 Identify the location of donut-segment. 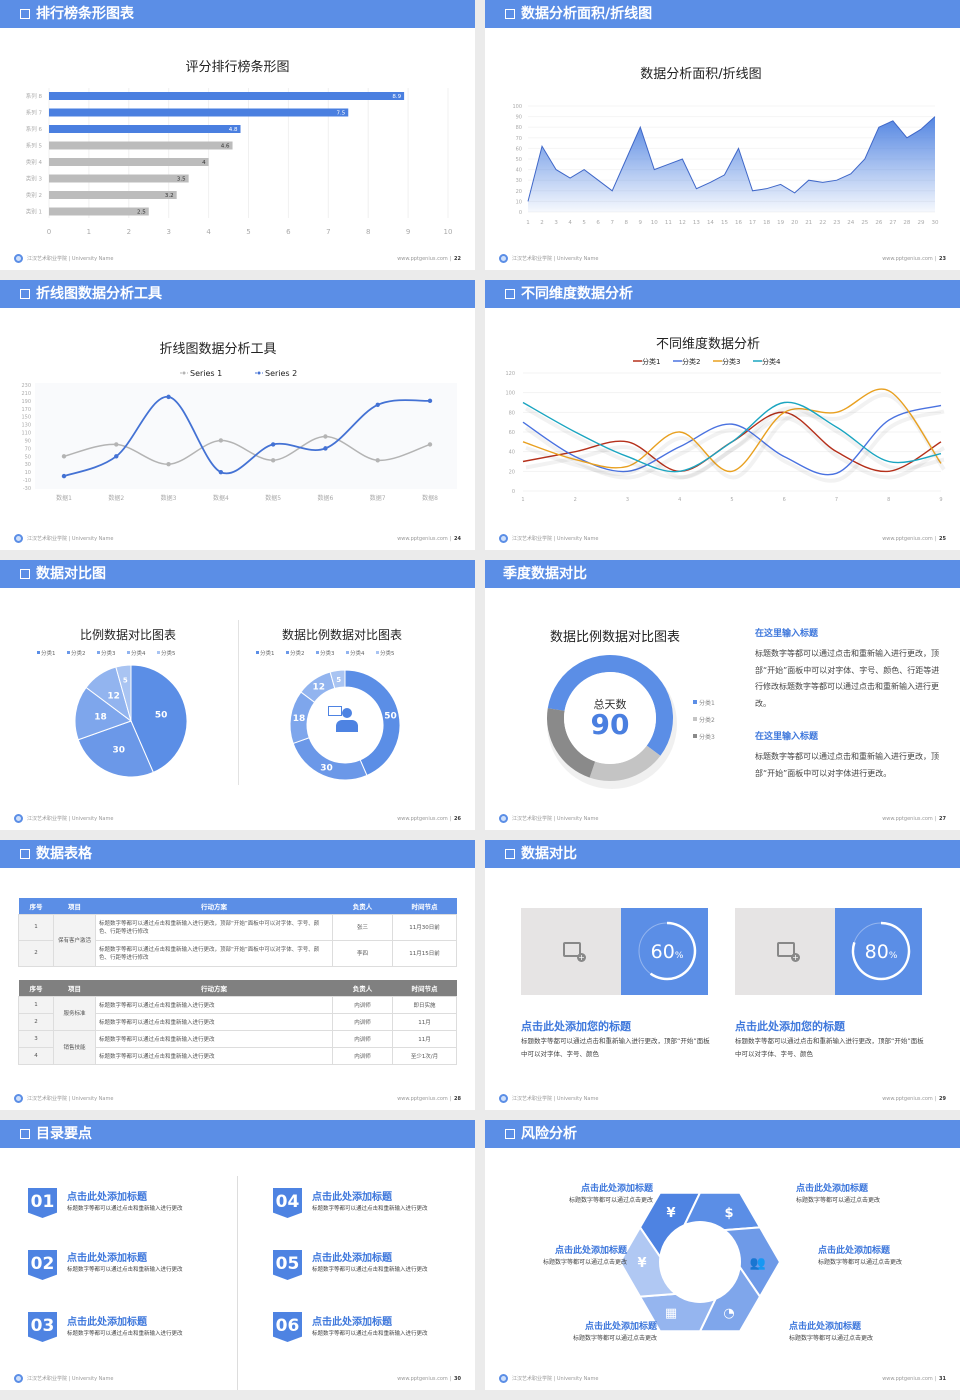
(625, 763).